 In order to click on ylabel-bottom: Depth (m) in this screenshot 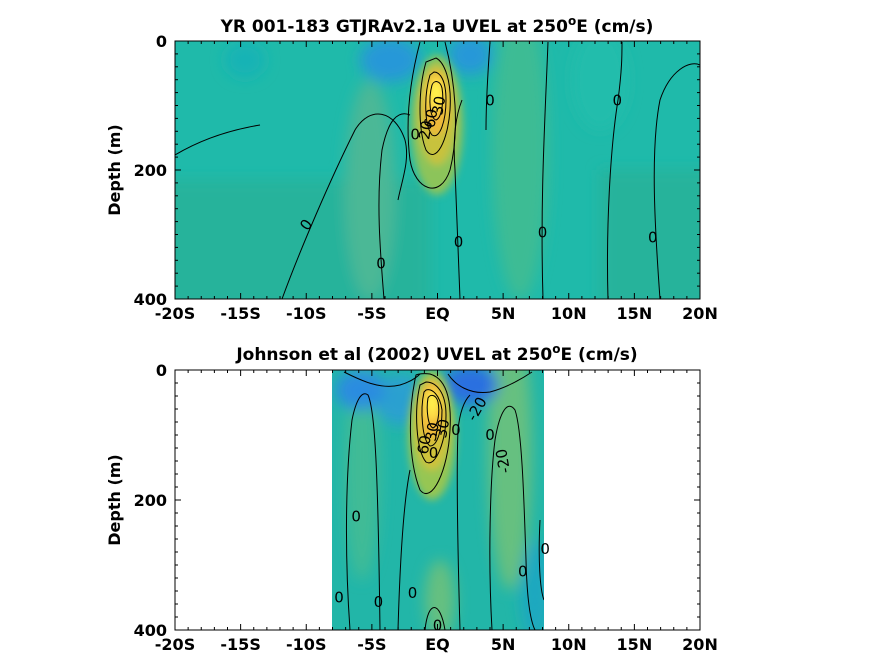, I will do `click(114, 500)`.